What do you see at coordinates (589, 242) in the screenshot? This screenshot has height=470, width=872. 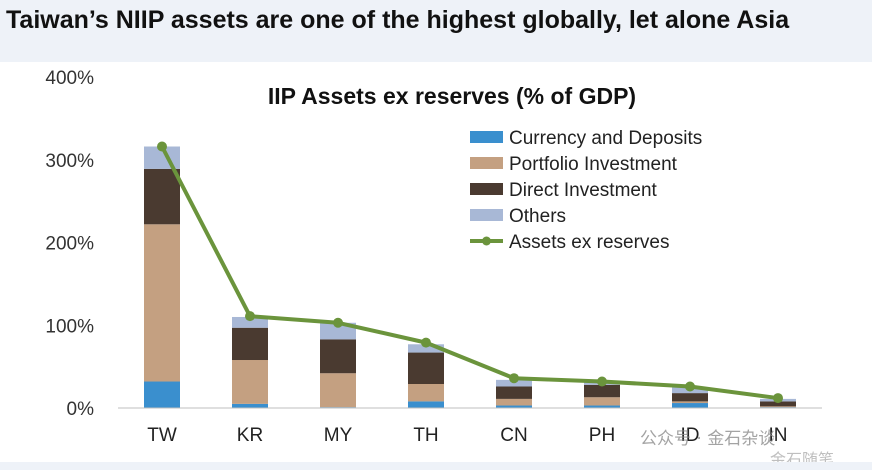 I see `legend-label: Assets ex reserves` at bounding box center [589, 242].